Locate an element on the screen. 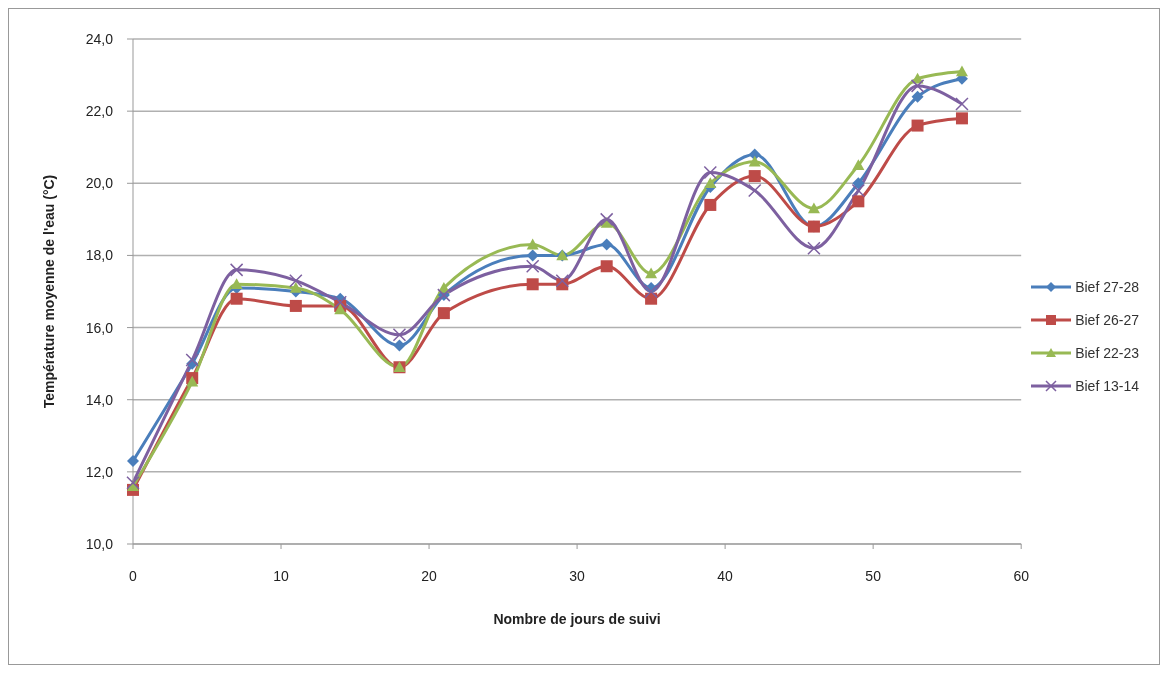 The image size is (1173, 680). x-tick-label: 30 is located at coordinates (577, 575).